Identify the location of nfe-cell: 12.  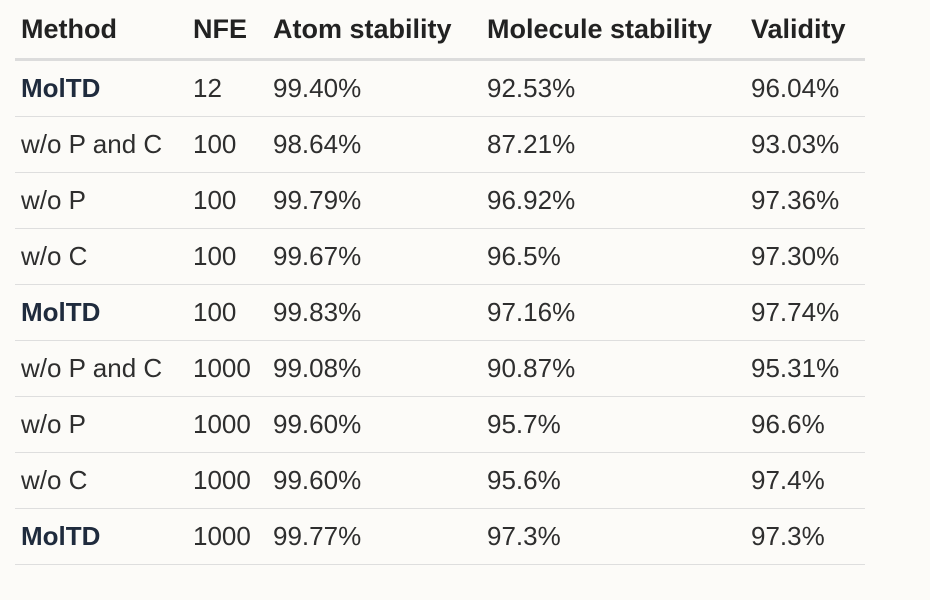
(227, 88).